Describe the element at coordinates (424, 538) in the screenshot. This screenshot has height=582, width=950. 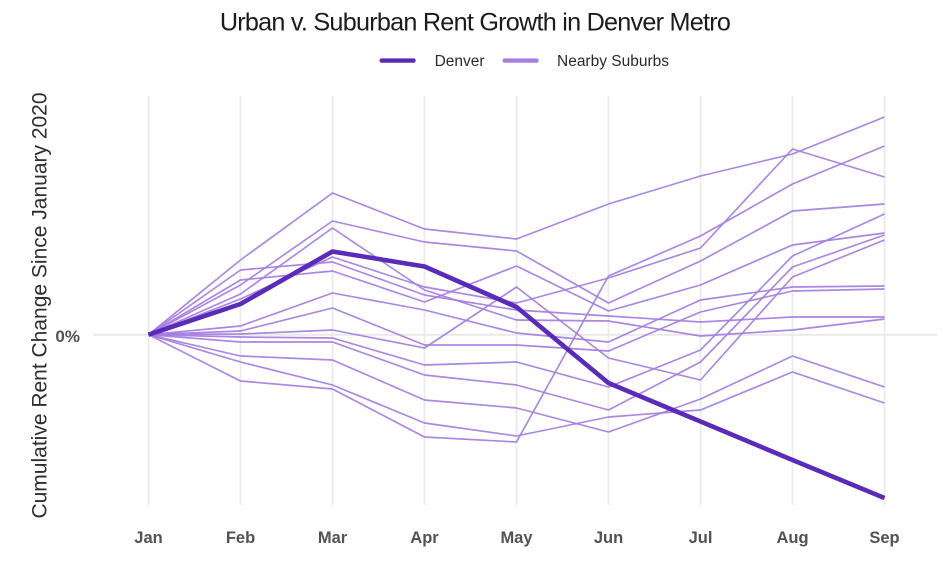
I see `svg-text: Apr` at that location.